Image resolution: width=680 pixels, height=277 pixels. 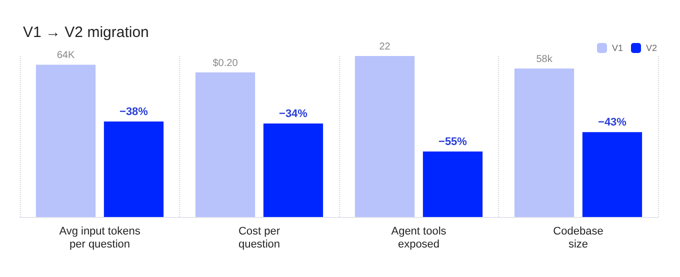 What do you see at coordinates (419, 238) in the screenshot?
I see `x-tick-label: Agent tools exposed` at bounding box center [419, 238].